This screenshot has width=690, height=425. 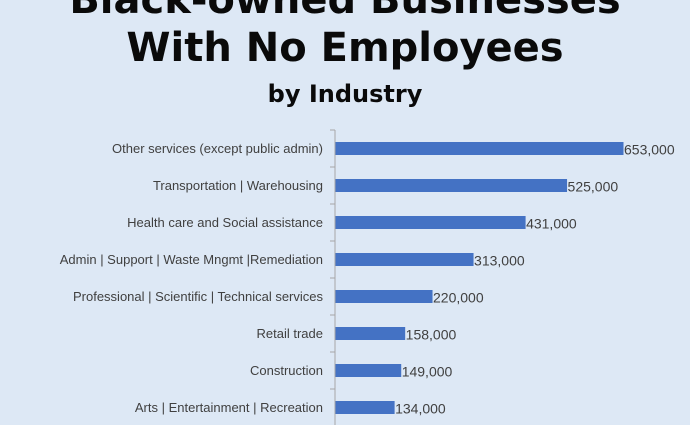 What do you see at coordinates (427, 372) in the screenshot?
I see `value-label: 149,000` at bounding box center [427, 372].